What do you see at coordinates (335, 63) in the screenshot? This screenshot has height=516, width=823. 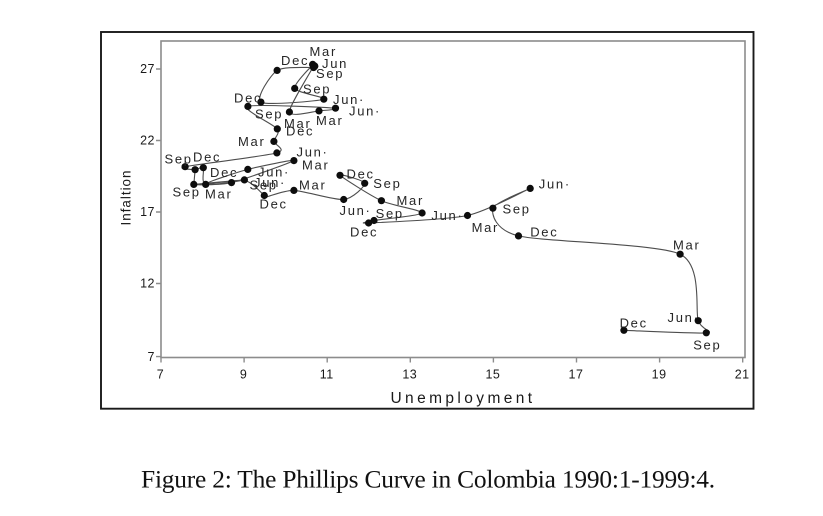 I see `svg-text: Jun` at bounding box center [335, 63].